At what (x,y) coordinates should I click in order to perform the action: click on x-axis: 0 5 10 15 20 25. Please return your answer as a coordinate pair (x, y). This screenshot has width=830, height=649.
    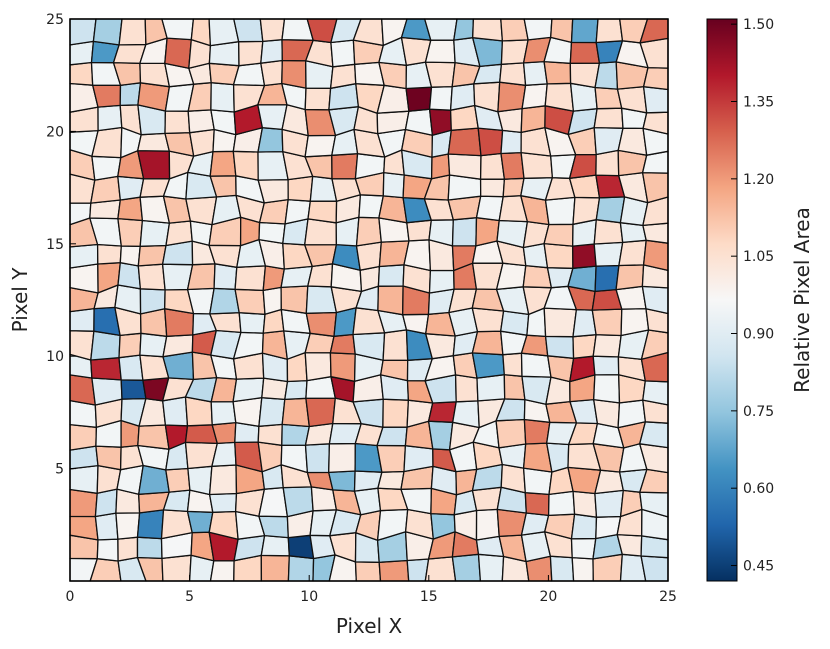
    Looking at the image, I should click on (371, 590).